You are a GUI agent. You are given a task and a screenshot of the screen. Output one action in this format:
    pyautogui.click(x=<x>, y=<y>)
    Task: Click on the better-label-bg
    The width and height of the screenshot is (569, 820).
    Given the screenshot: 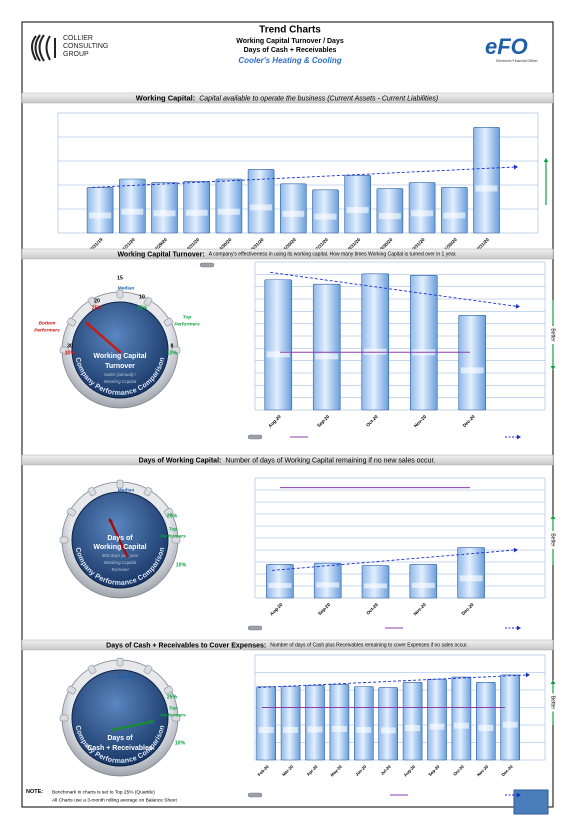 What is the action you would take?
    pyautogui.click(x=553, y=335)
    